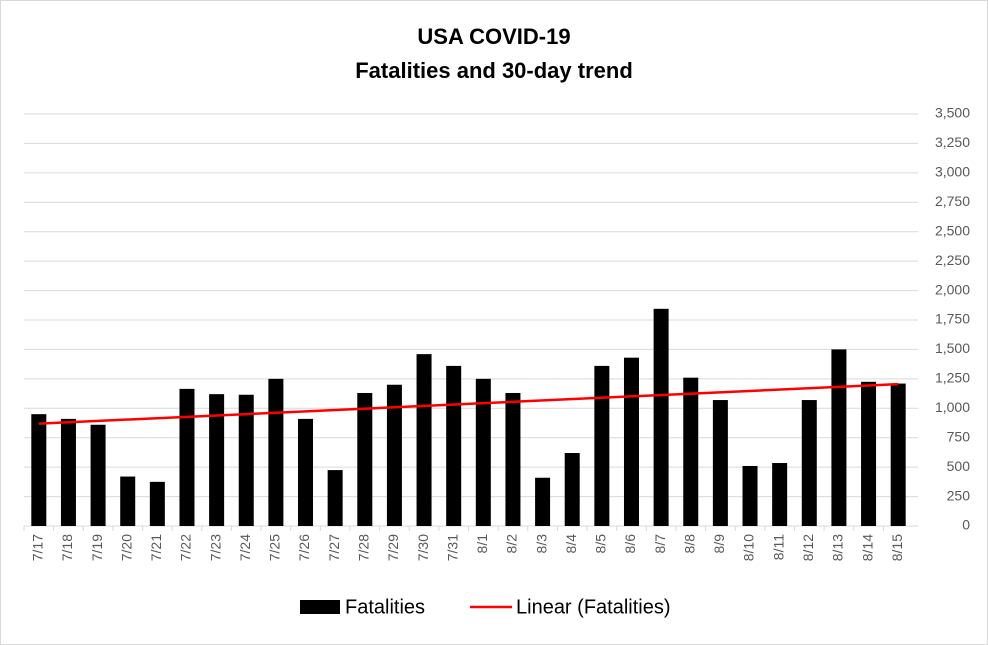 This screenshot has height=645, width=988. Describe the element at coordinates (126, 547) in the screenshot. I see `x-tick-label: 7/20` at that location.